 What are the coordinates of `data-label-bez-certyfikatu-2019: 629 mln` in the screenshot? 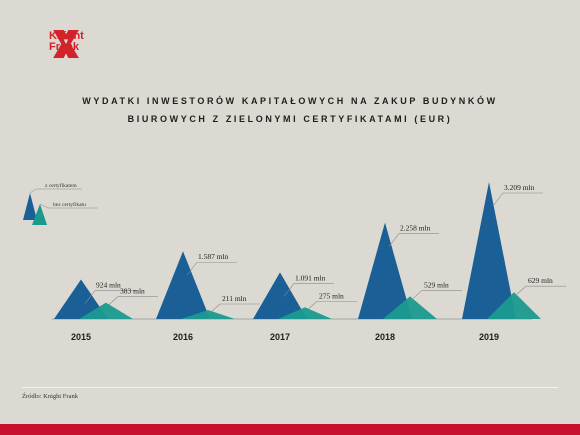 It's located at (540, 280).